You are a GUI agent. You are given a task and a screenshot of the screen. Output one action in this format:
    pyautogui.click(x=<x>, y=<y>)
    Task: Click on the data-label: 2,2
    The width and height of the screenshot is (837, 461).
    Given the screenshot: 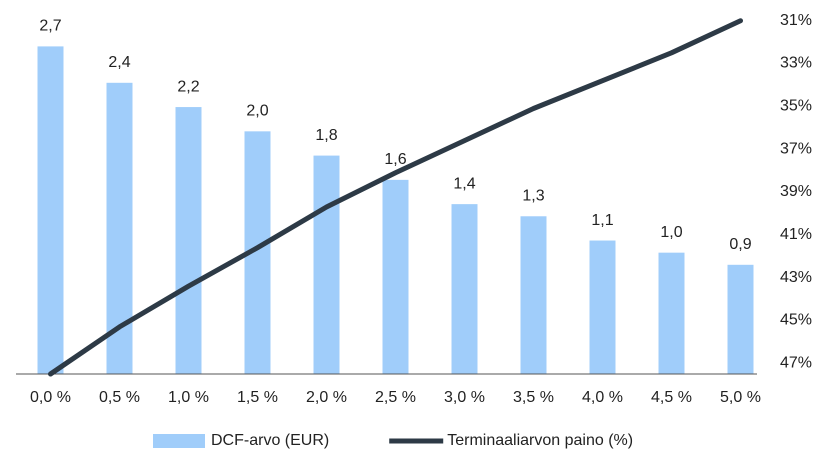 What is the action you would take?
    pyautogui.click(x=188, y=86)
    